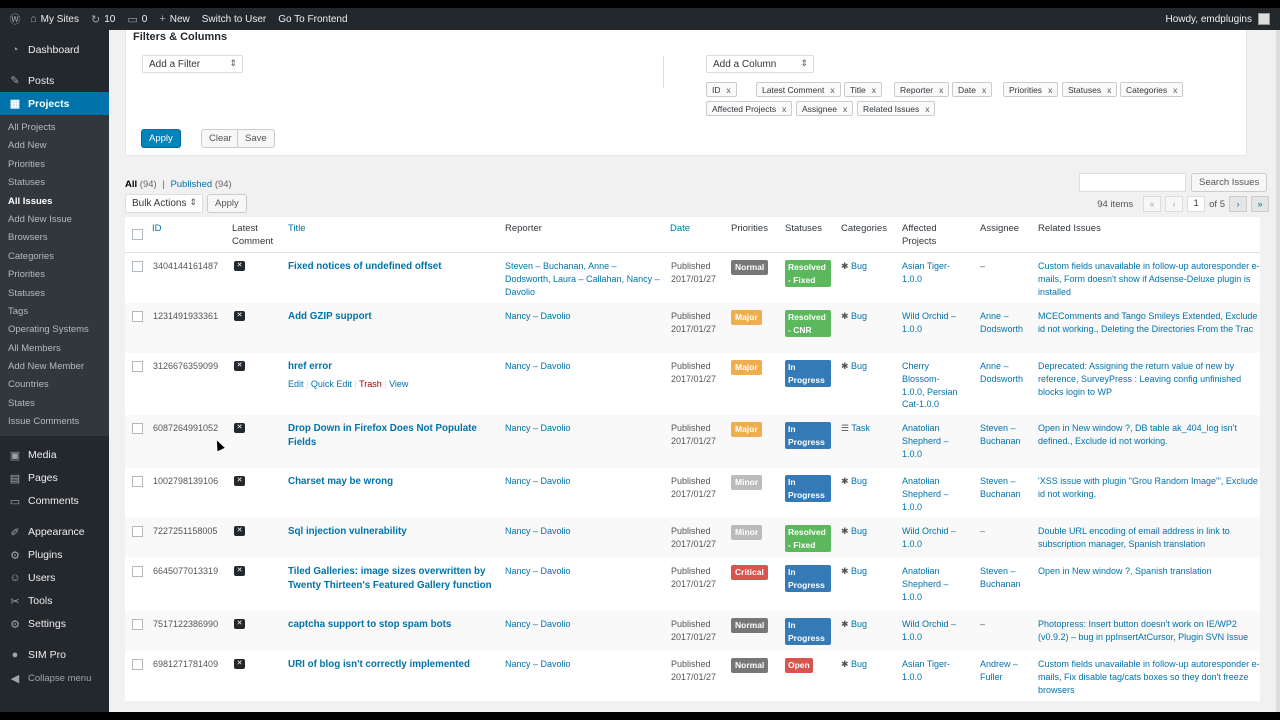  I want to click on sidebar-item-comments: ▭ Comments, so click(54, 501).